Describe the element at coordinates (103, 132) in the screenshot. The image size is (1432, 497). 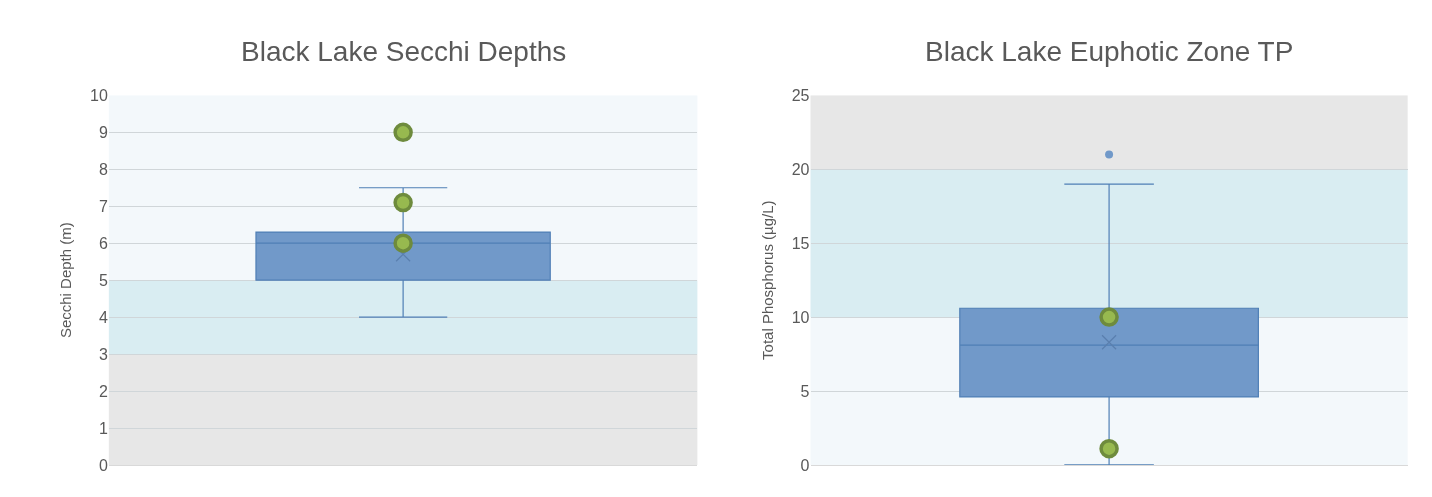
I see `y-tick-label: 9` at that location.